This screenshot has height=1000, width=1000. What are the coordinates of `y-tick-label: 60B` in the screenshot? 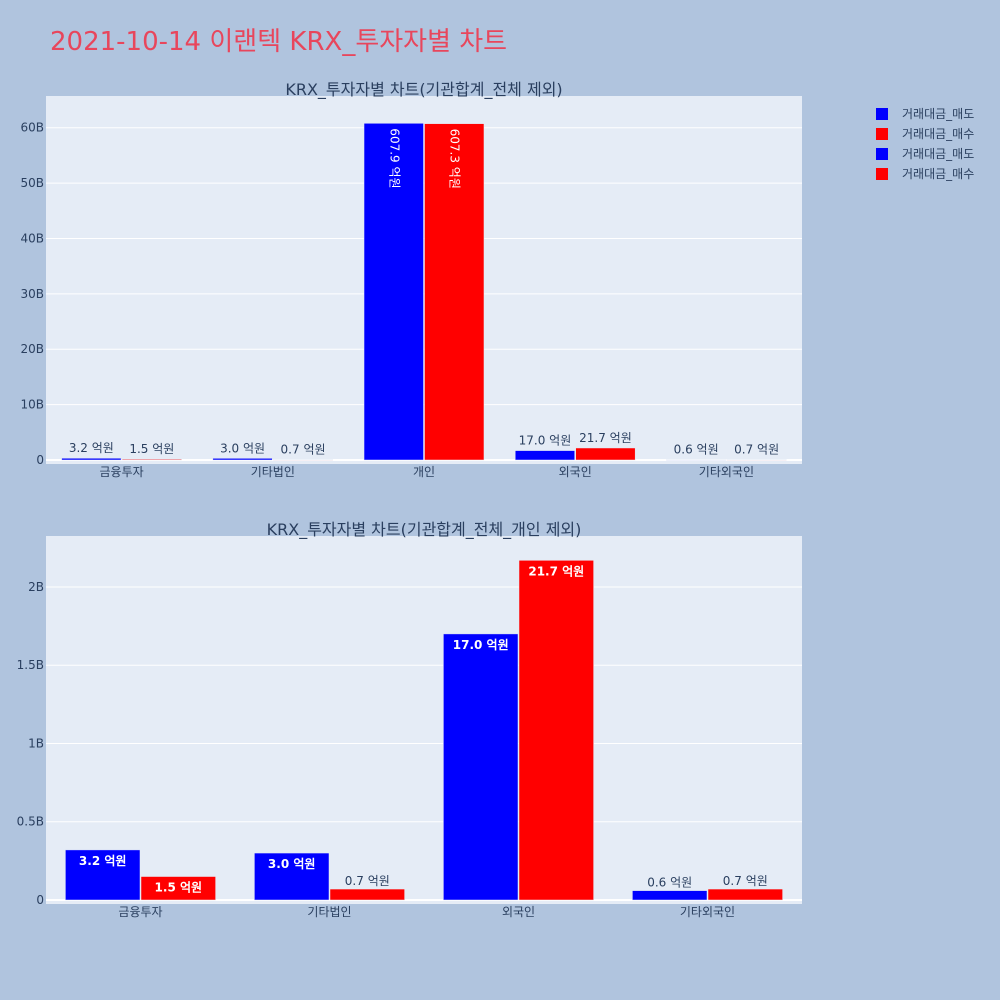 It's located at (32, 128).